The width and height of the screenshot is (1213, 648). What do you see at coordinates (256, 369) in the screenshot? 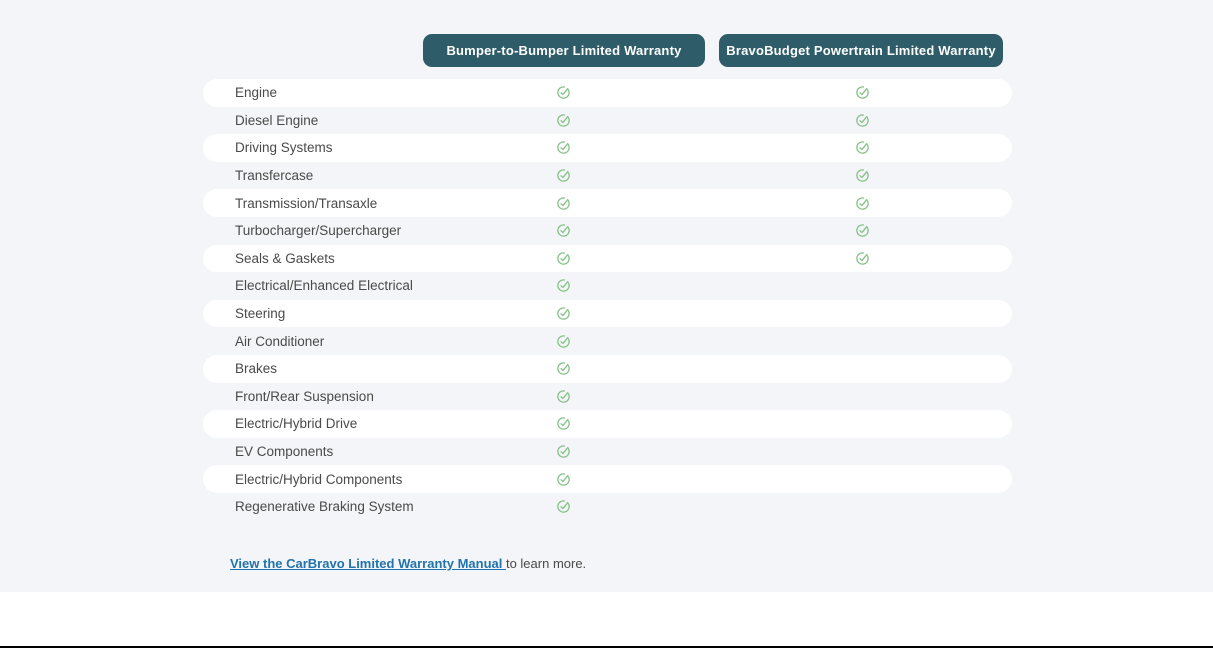
I see `component-label: Brakes` at bounding box center [256, 369].